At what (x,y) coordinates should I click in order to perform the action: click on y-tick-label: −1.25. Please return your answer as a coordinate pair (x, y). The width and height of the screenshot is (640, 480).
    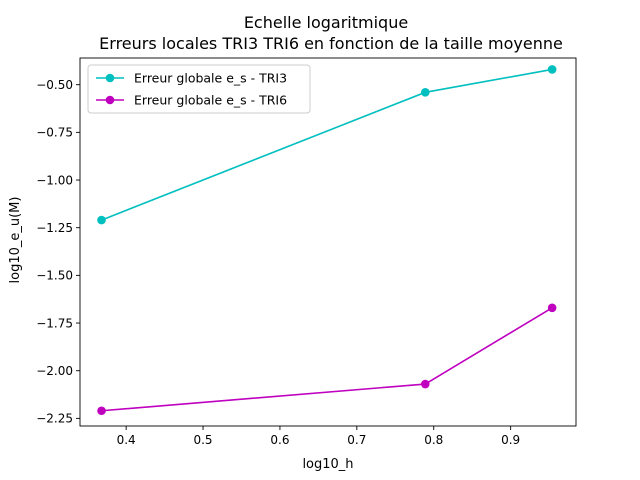
    Looking at the image, I should click on (54, 228).